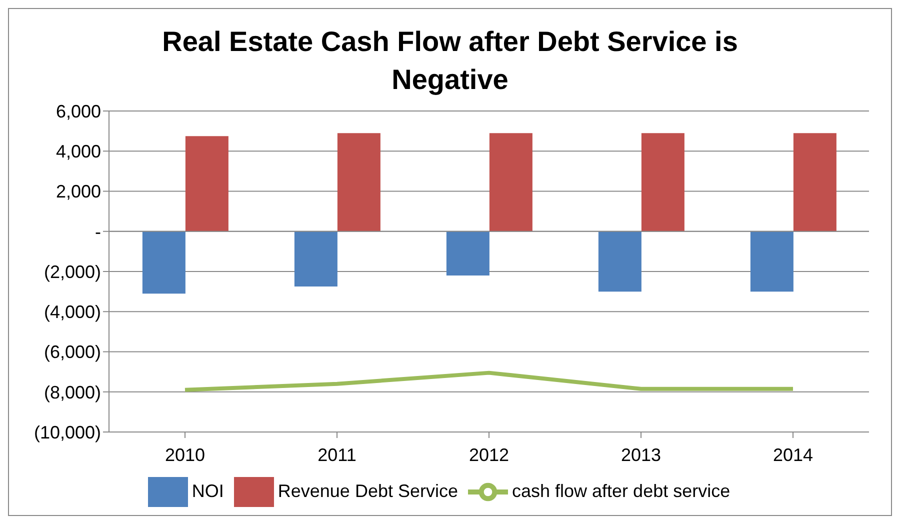  I want to click on y-tick-label: (4,000), so click(72, 312).